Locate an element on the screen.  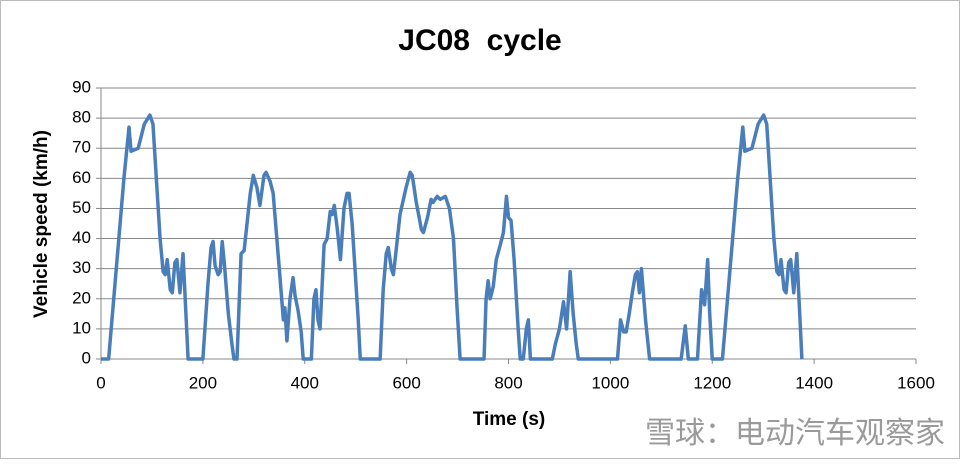
y-tick-label: 0 is located at coordinates (86, 357).